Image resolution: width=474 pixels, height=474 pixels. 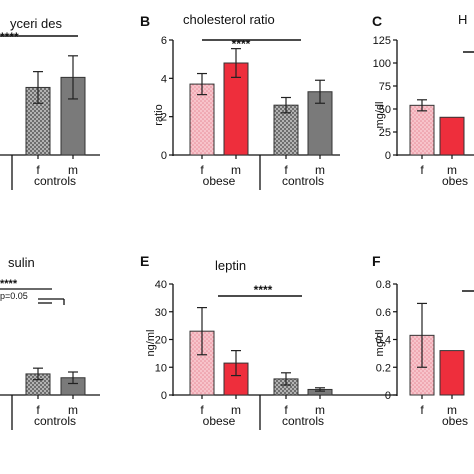 I want to click on y-tick-label: 125, so click(x=382, y=41).